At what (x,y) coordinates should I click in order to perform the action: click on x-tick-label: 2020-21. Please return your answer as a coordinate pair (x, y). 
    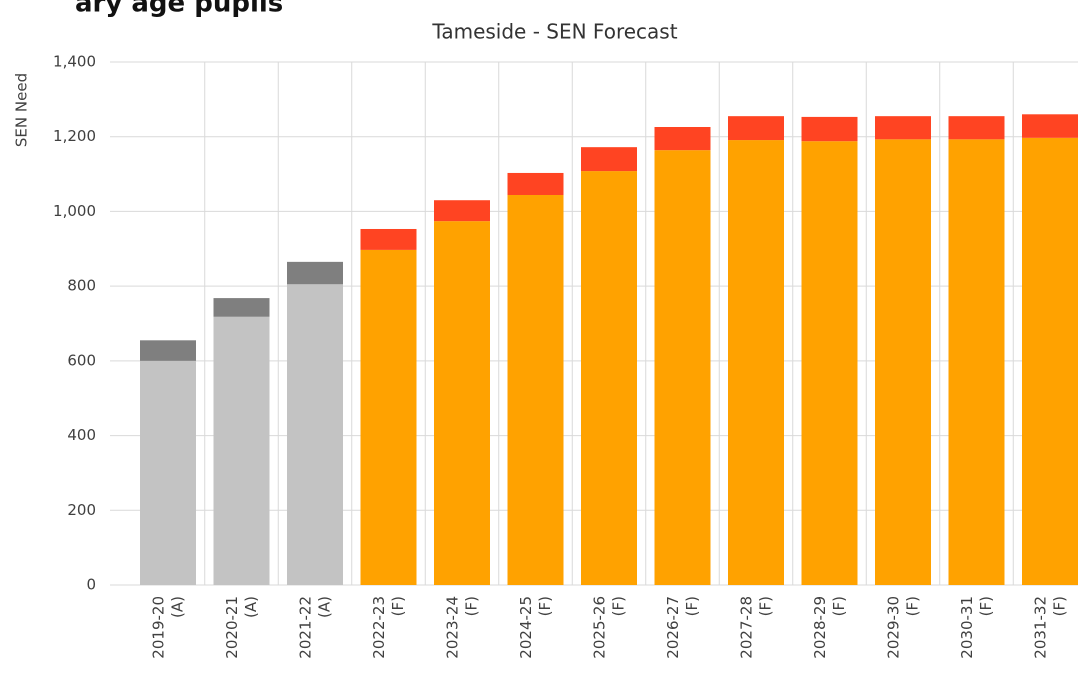
    Looking at the image, I should click on (232, 627).